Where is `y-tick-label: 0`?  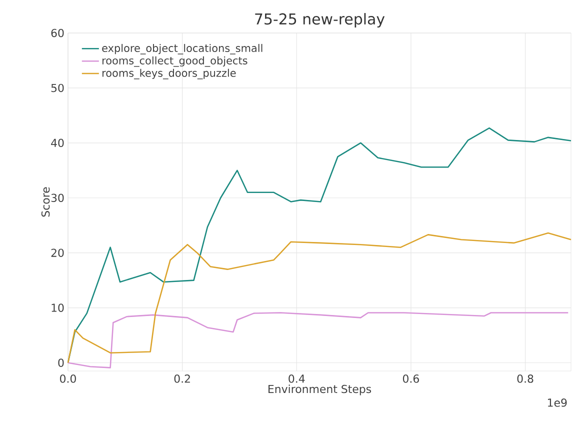
y-tick-label: 0 is located at coordinates (61, 362).